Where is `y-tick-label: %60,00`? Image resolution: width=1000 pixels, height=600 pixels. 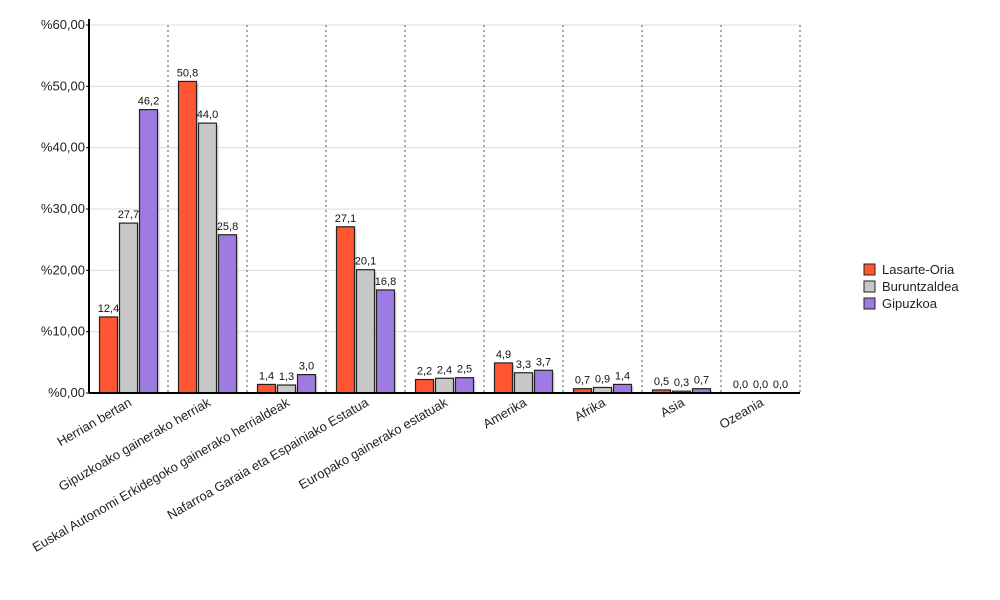
y-tick-label: %60,00 is located at coordinates (63, 24).